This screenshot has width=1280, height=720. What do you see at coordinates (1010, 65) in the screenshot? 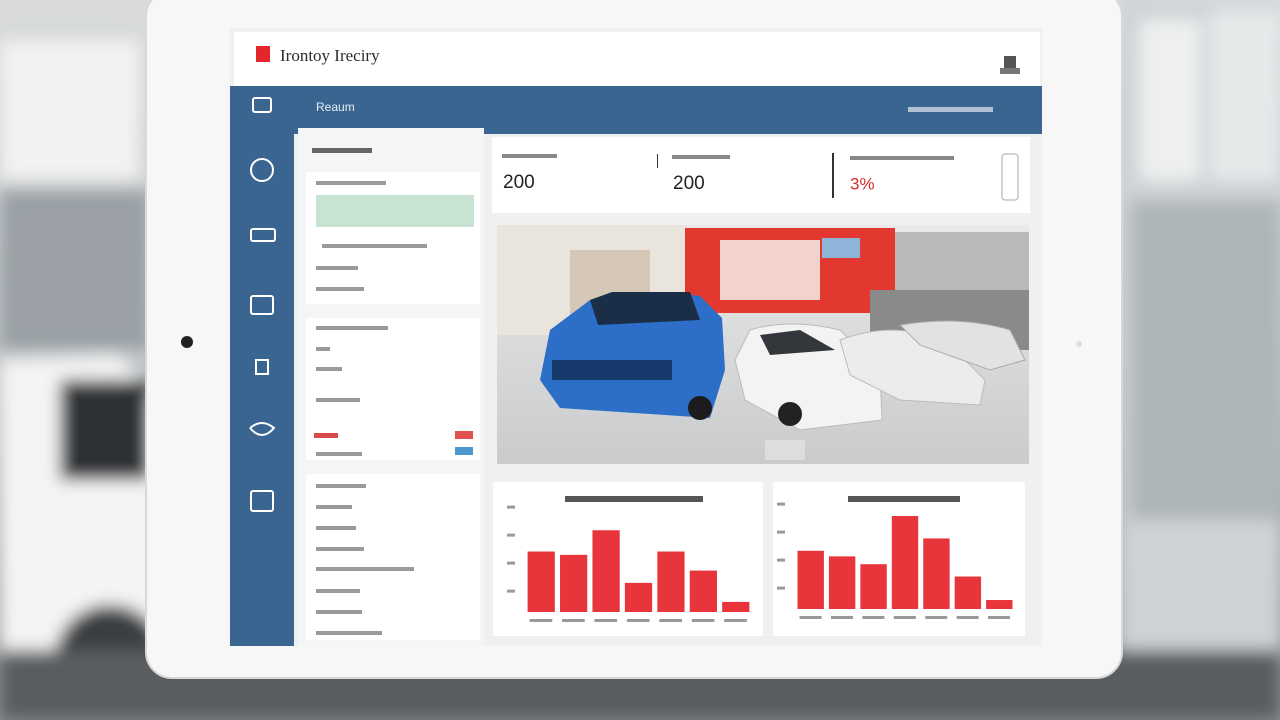
I see `user-icon` at bounding box center [1010, 65].